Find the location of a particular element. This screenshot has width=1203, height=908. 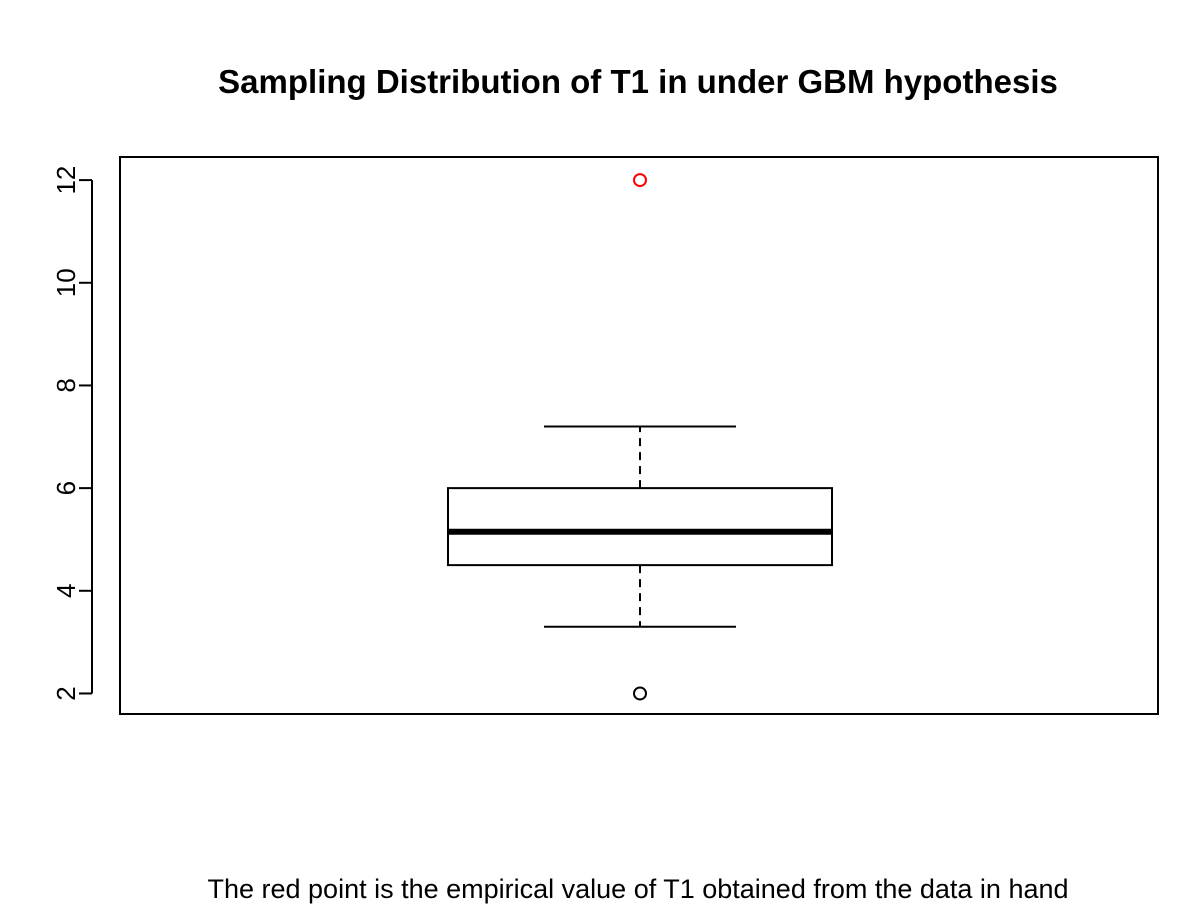

boxplot is located at coordinates (640, 526).